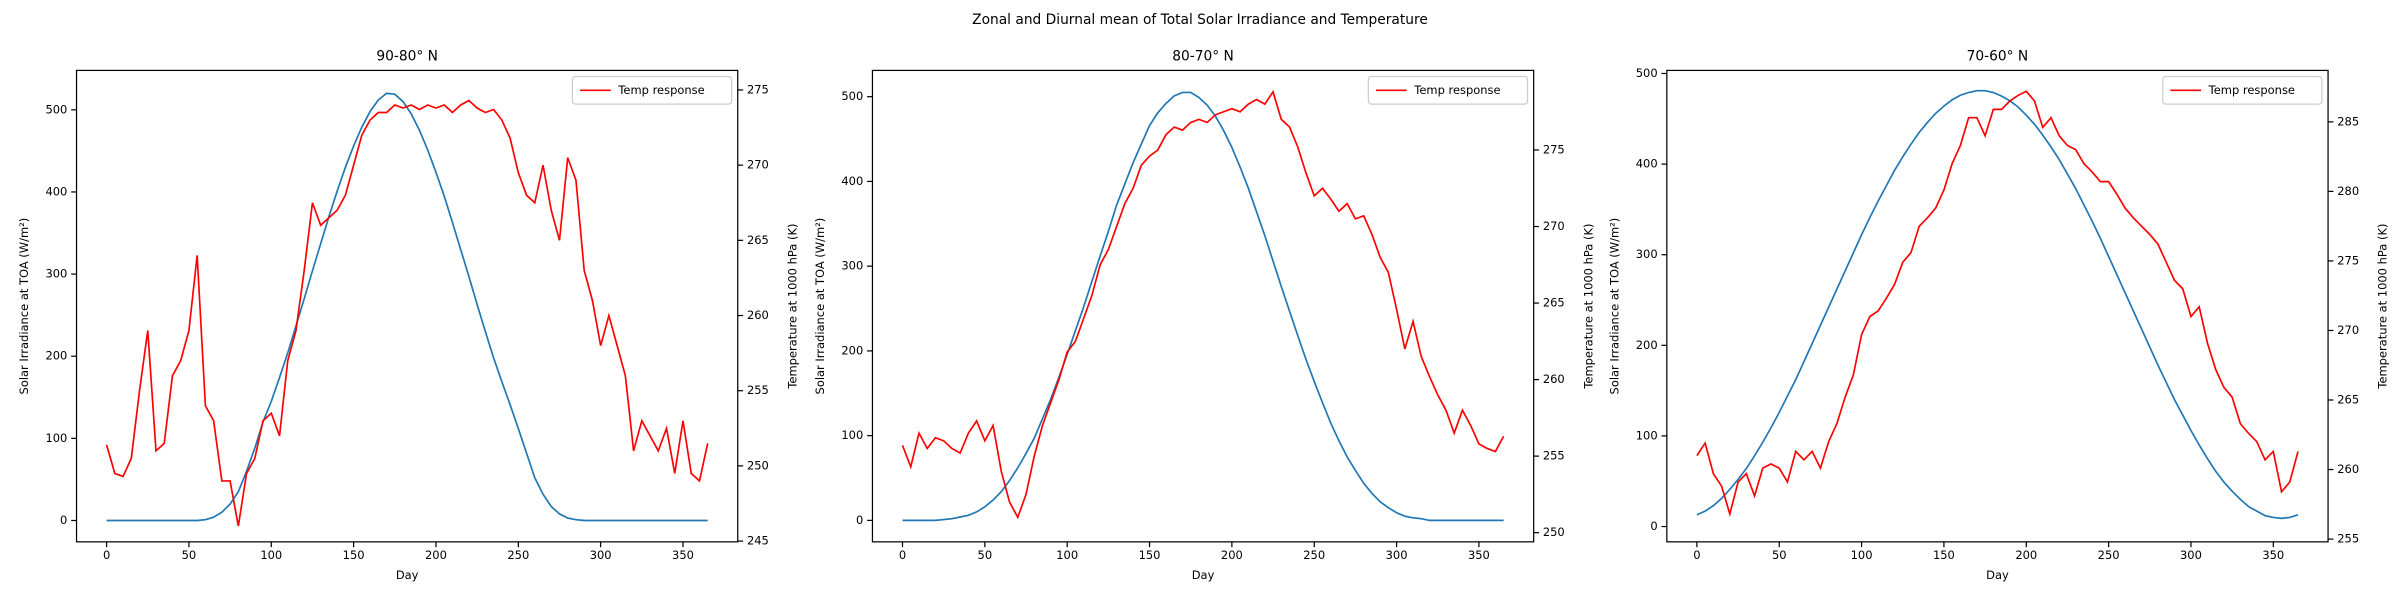  I want to click on chart-title: 90-80° N, so click(407, 57).